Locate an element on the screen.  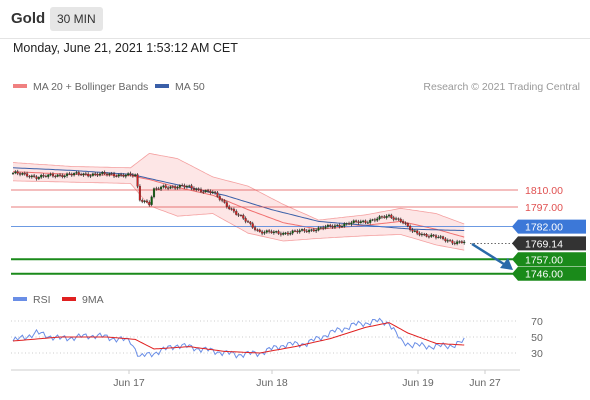
ma50-line is located at coordinates (238, 199).